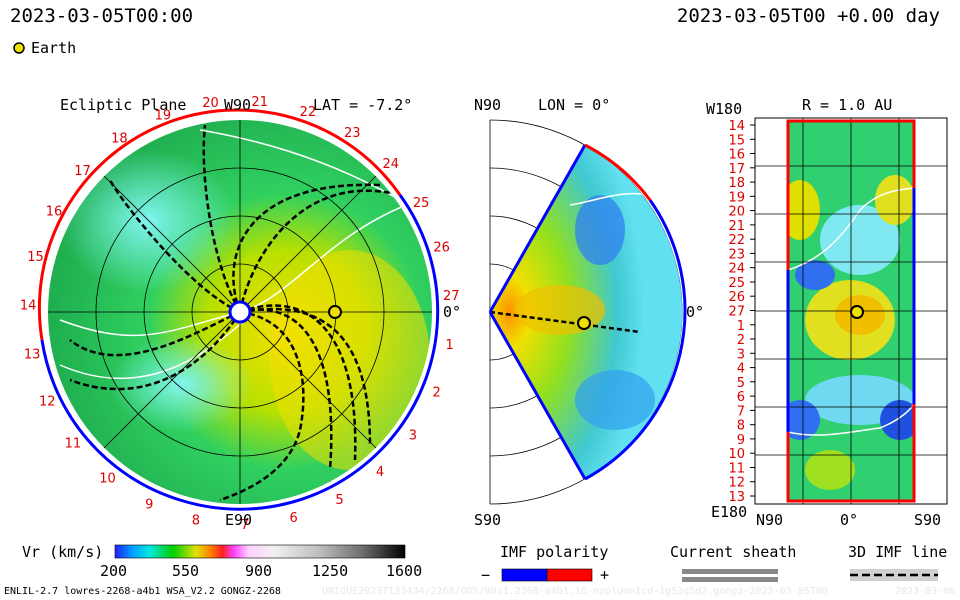  Describe the element at coordinates (123, 105) in the screenshot. I see `ecliptic-title: Ecliptic Plane` at that location.